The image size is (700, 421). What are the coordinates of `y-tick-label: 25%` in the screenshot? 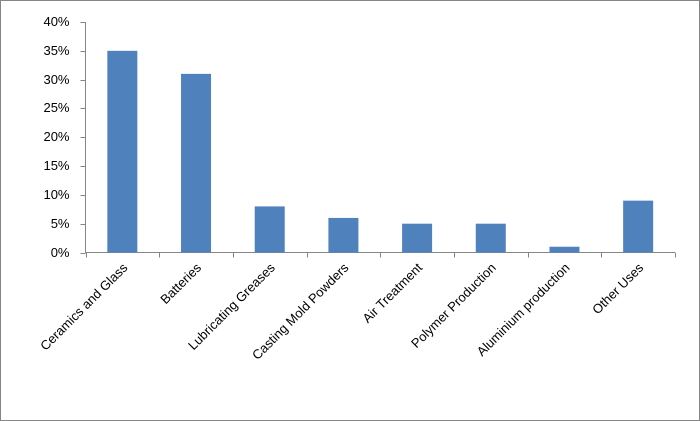 It's located at (56, 107).